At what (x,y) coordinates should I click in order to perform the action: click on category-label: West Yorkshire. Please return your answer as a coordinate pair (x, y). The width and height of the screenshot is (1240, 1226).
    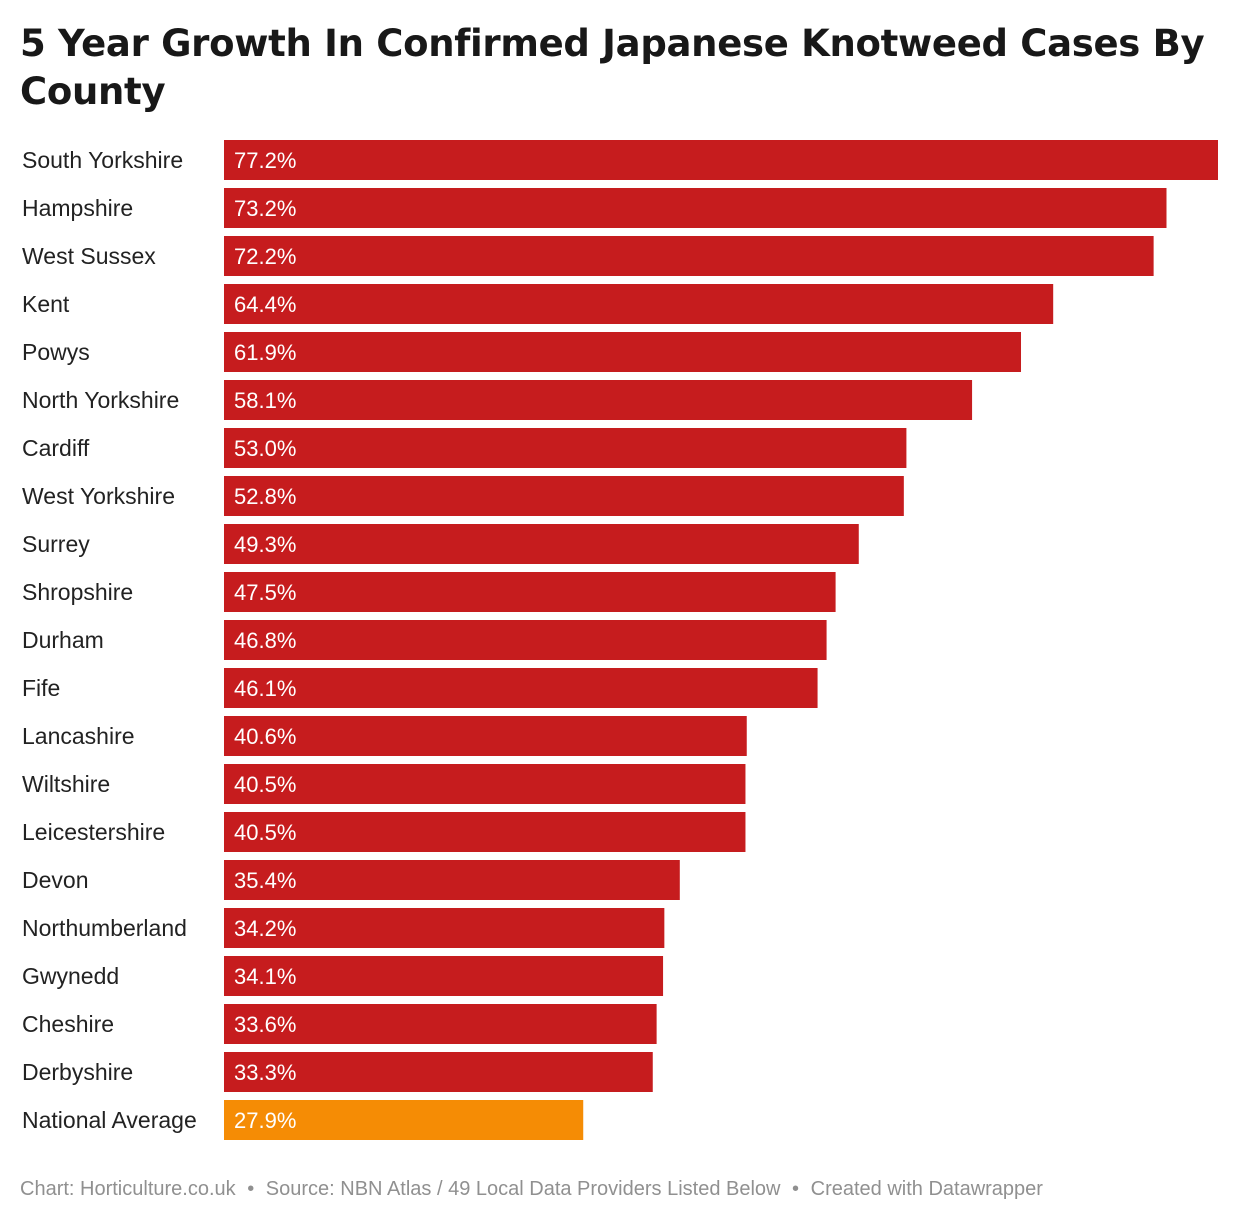
    Looking at the image, I should click on (98, 496).